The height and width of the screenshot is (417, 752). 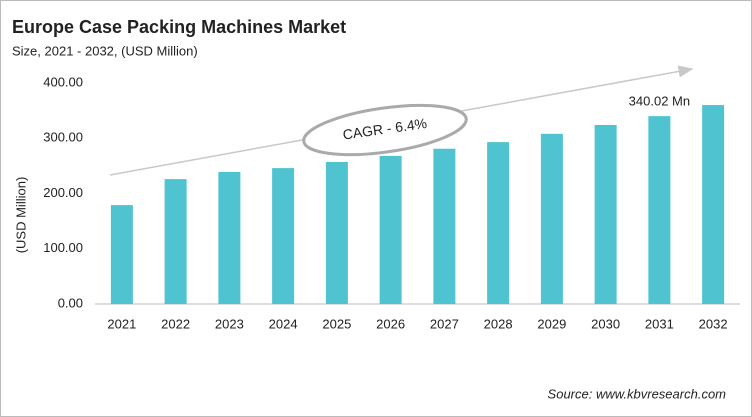 What do you see at coordinates (637, 393) in the screenshot?
I see `source: Source: www.kbvresearch.com` at bounding box center [637, 393].